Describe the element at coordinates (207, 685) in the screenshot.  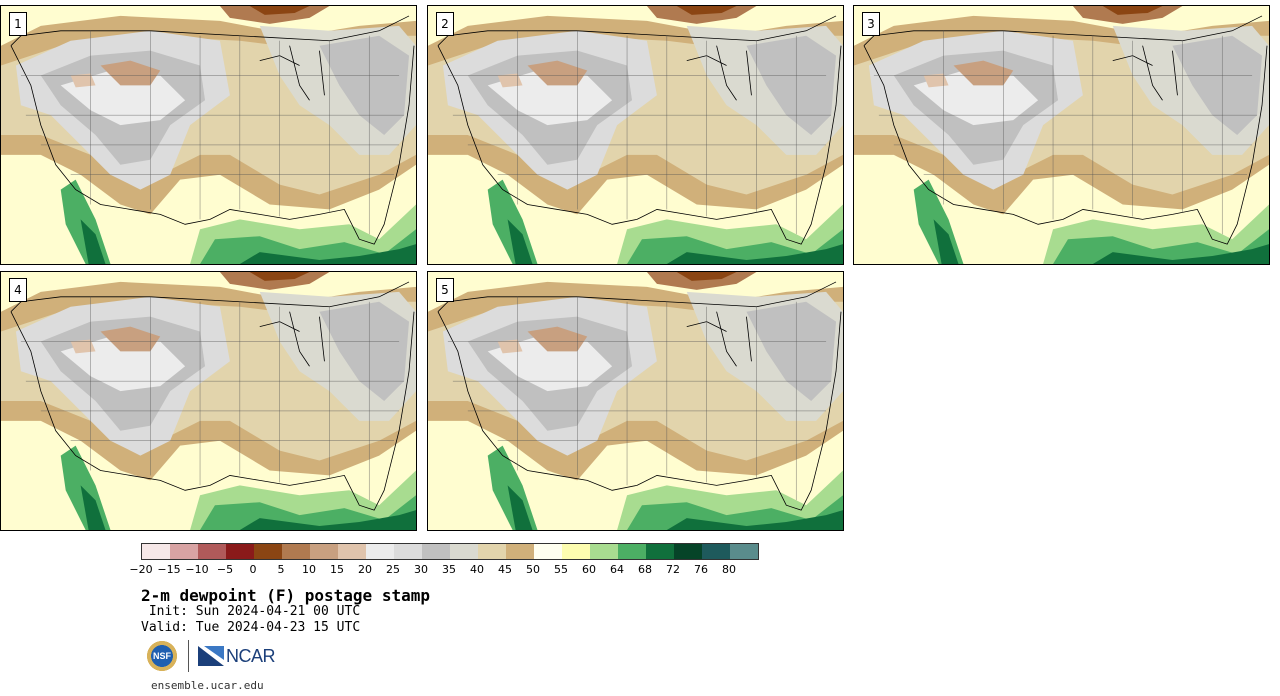
I see `site-url: ensemble.ucar.edu` at that location.